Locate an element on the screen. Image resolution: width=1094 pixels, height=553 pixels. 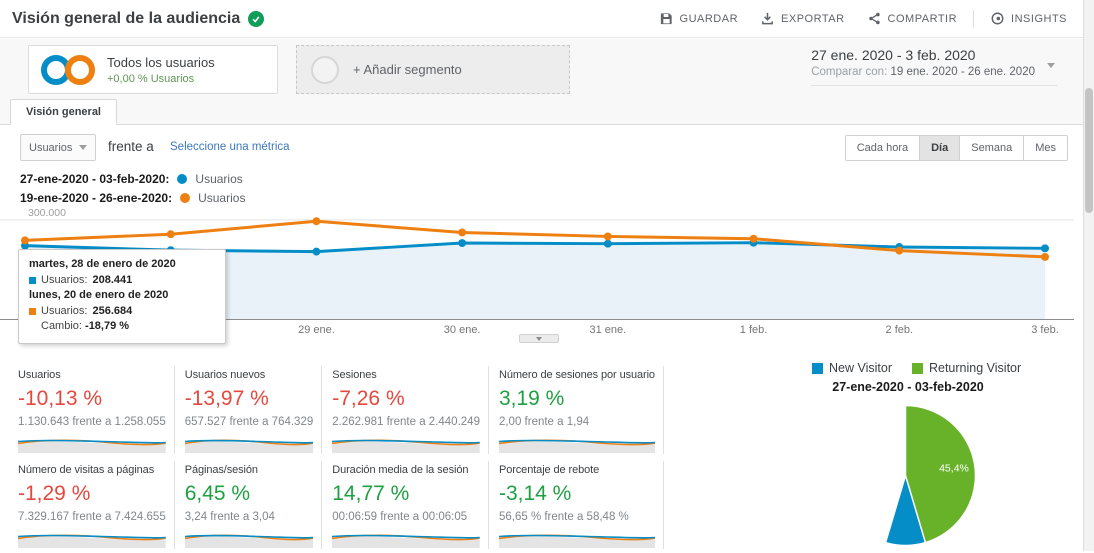
x-axis-label: 29 ene. is located at coordinates (316, 330).